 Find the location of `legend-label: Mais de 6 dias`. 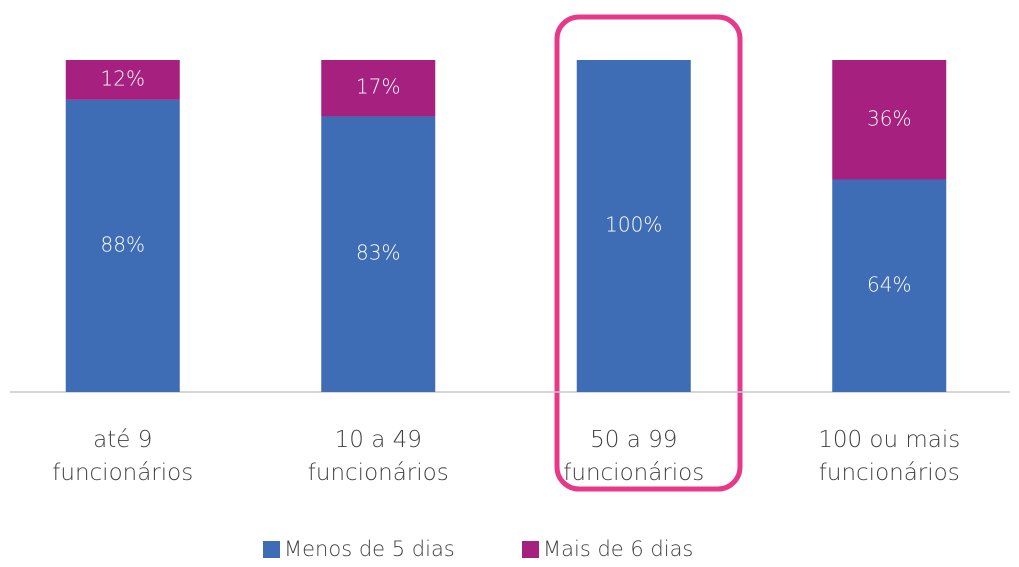

legend-label: Mais de 6 dias is located at coordinates (618, 549).